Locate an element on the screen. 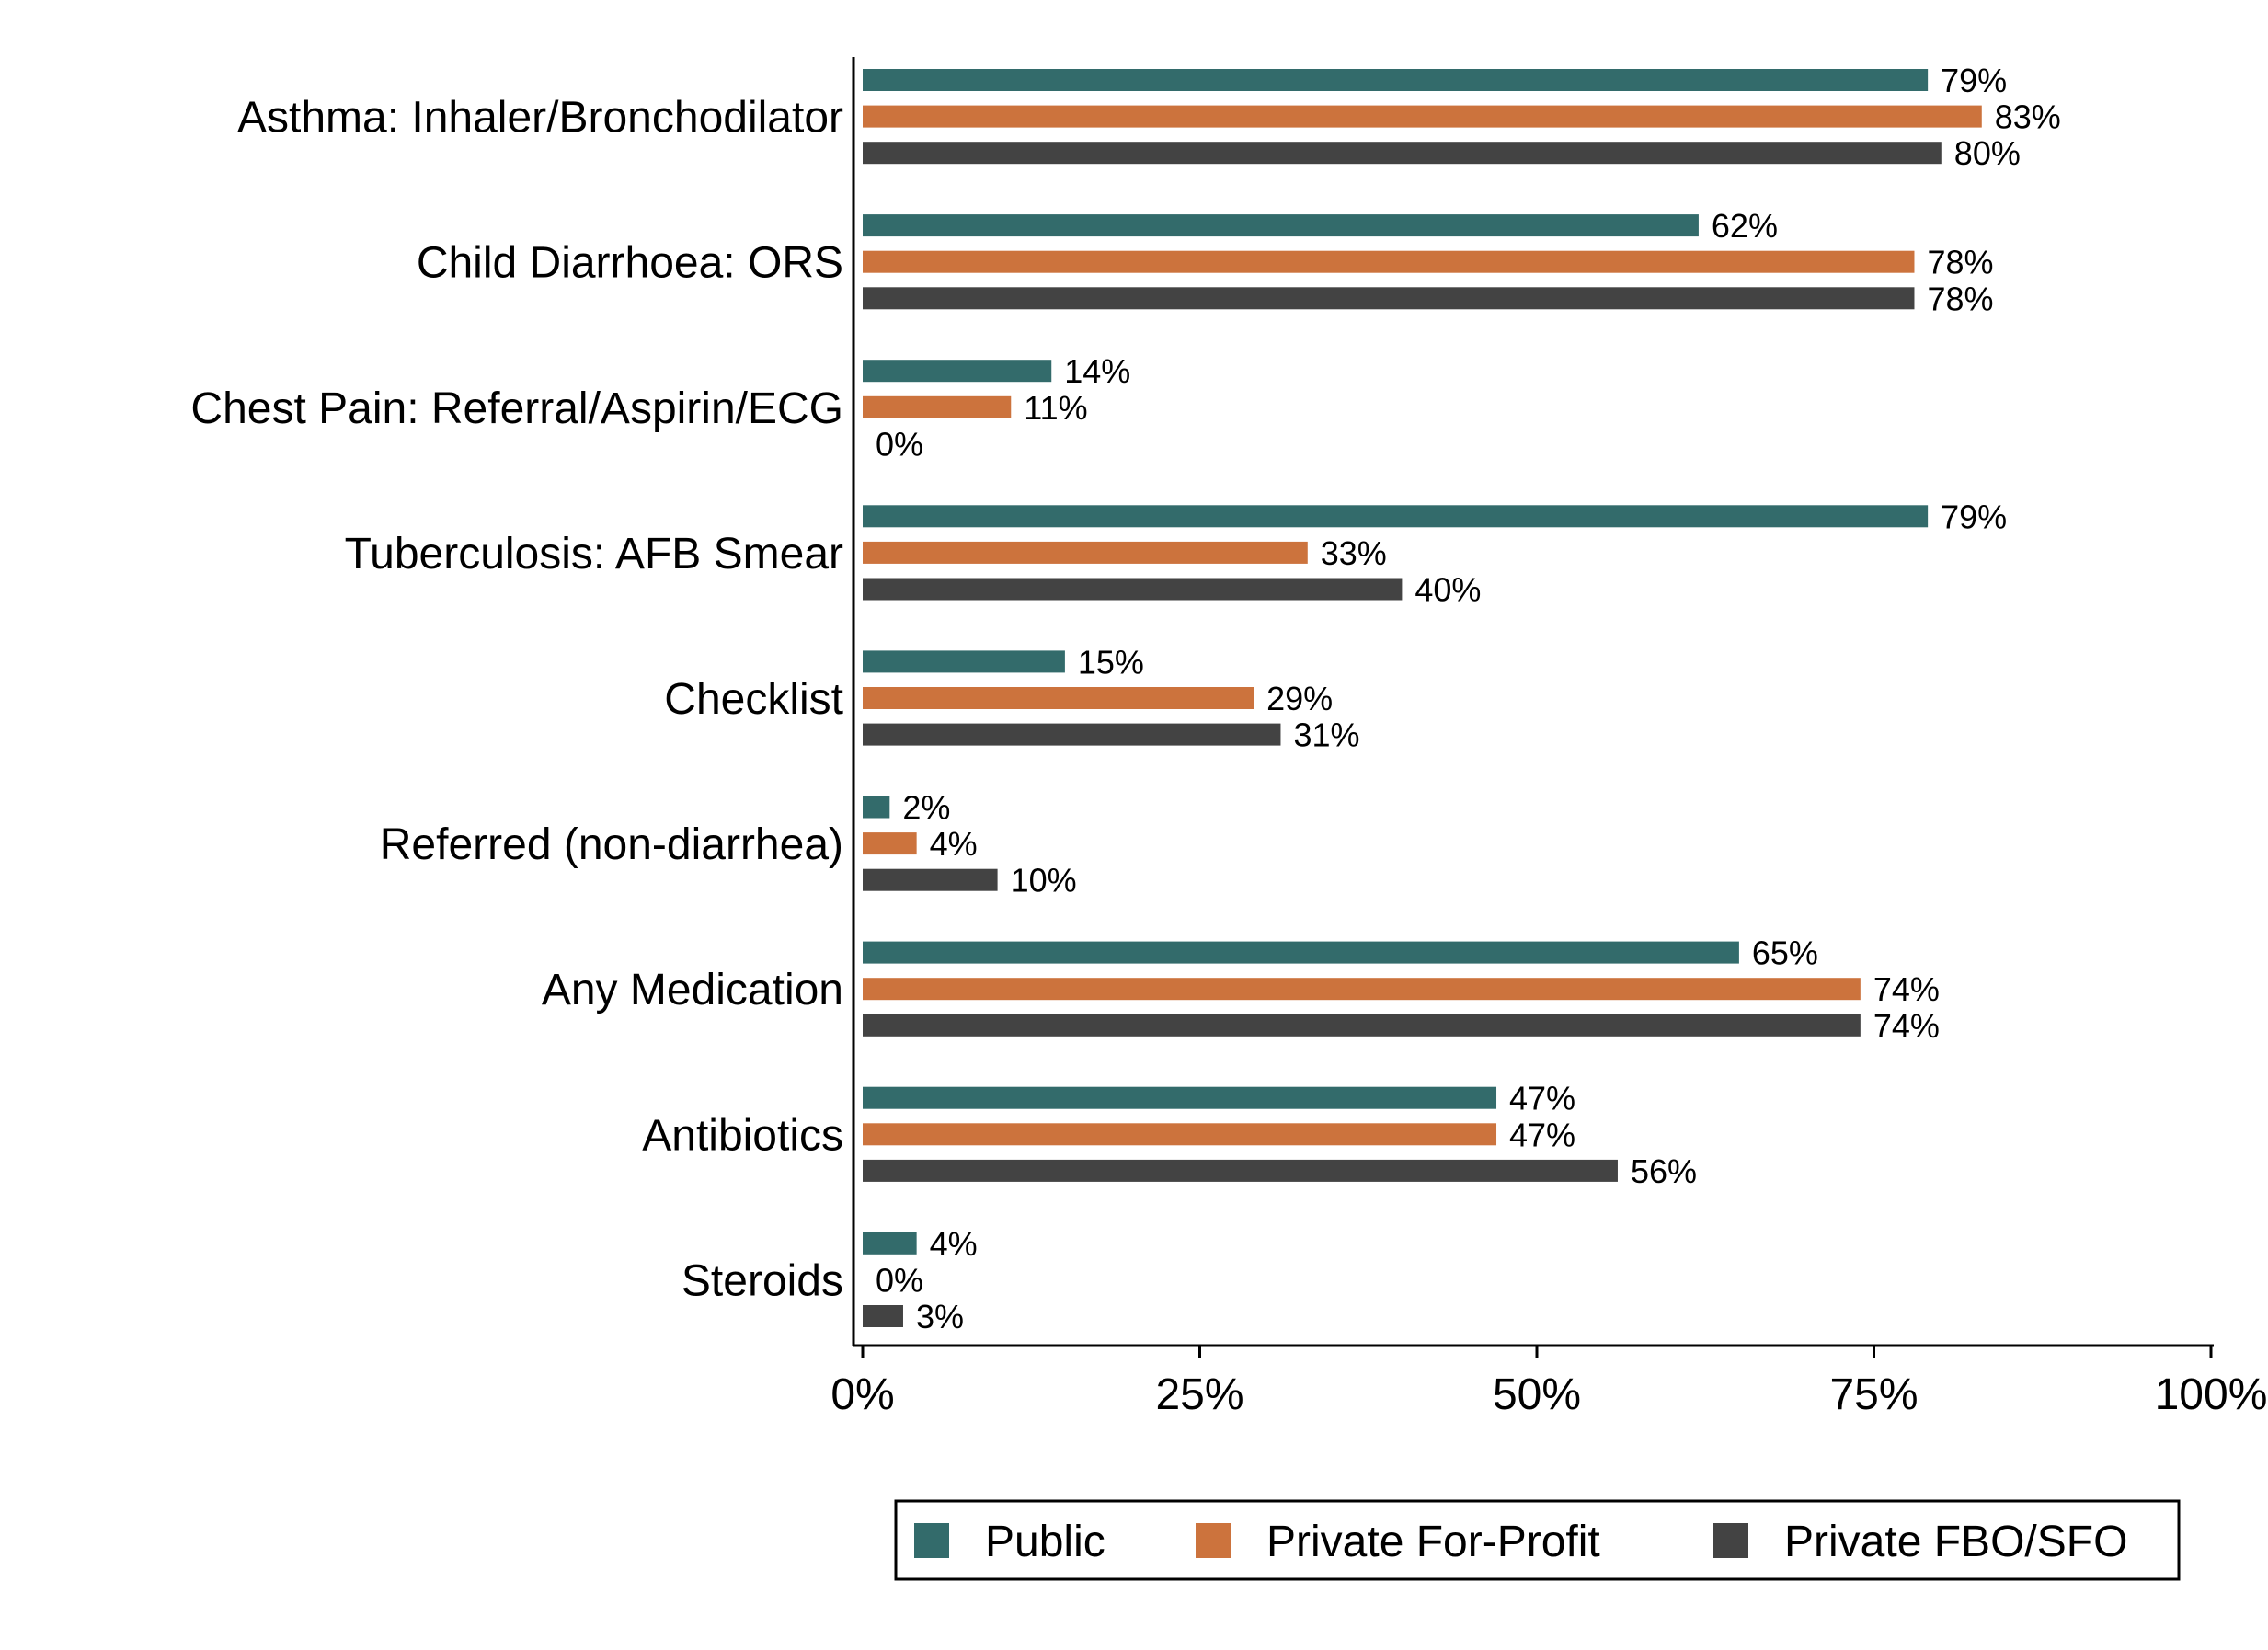 The width and height of the screenshot is (2268, 1650). category-label: Antibiotics is located at coordinates (742, 1135).